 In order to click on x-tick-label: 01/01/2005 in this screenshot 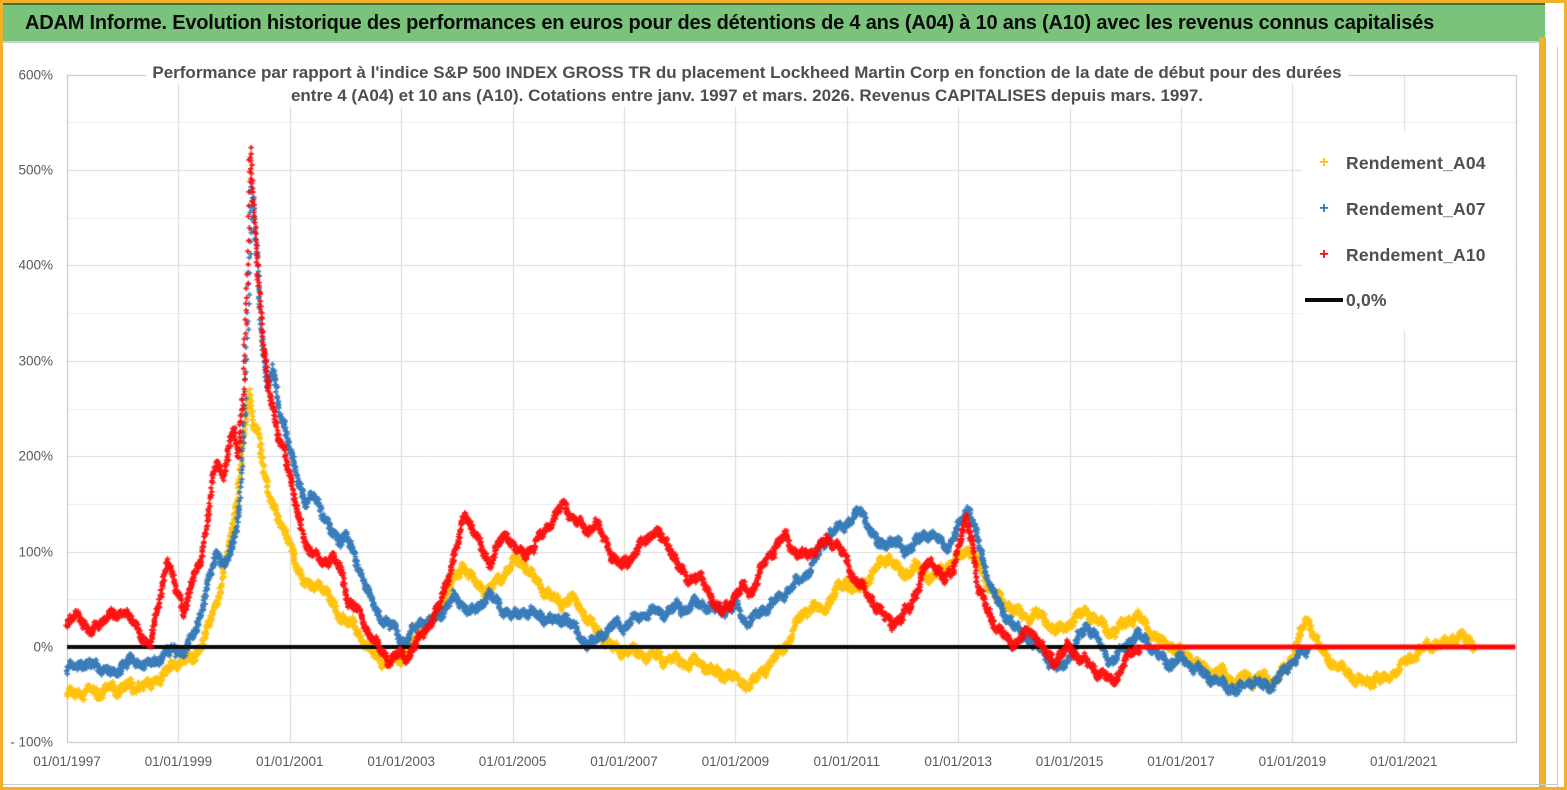, I will do `click(512, 761)`.